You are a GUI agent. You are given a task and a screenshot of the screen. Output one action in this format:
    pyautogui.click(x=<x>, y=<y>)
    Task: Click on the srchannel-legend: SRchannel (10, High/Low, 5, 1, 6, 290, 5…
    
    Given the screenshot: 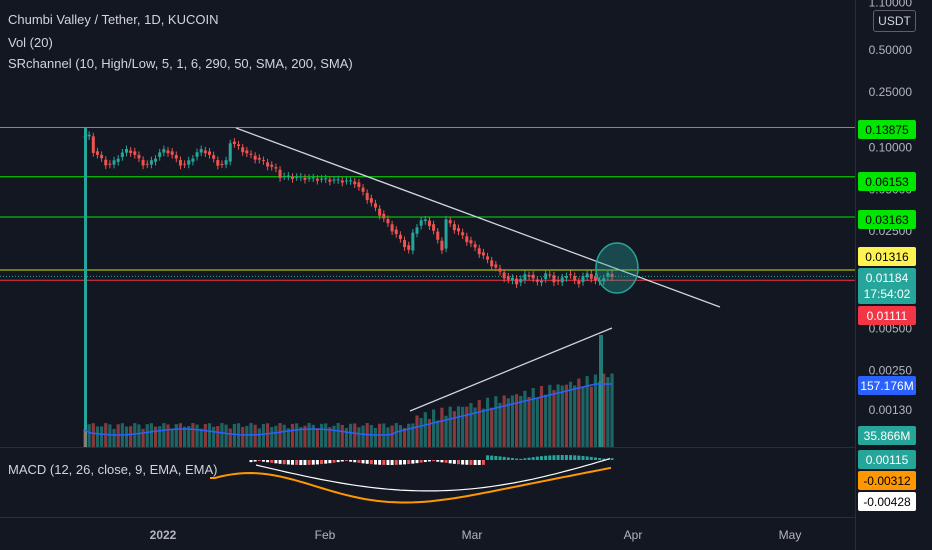 What is the action you would take?
    pyautogui.click(x=180, y=63)
    